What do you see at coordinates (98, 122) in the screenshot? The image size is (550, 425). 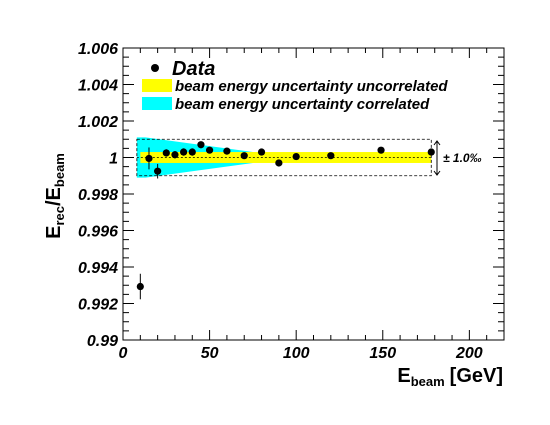 I see `y-tick-label: 1.002` at bounding box center [98, 122].